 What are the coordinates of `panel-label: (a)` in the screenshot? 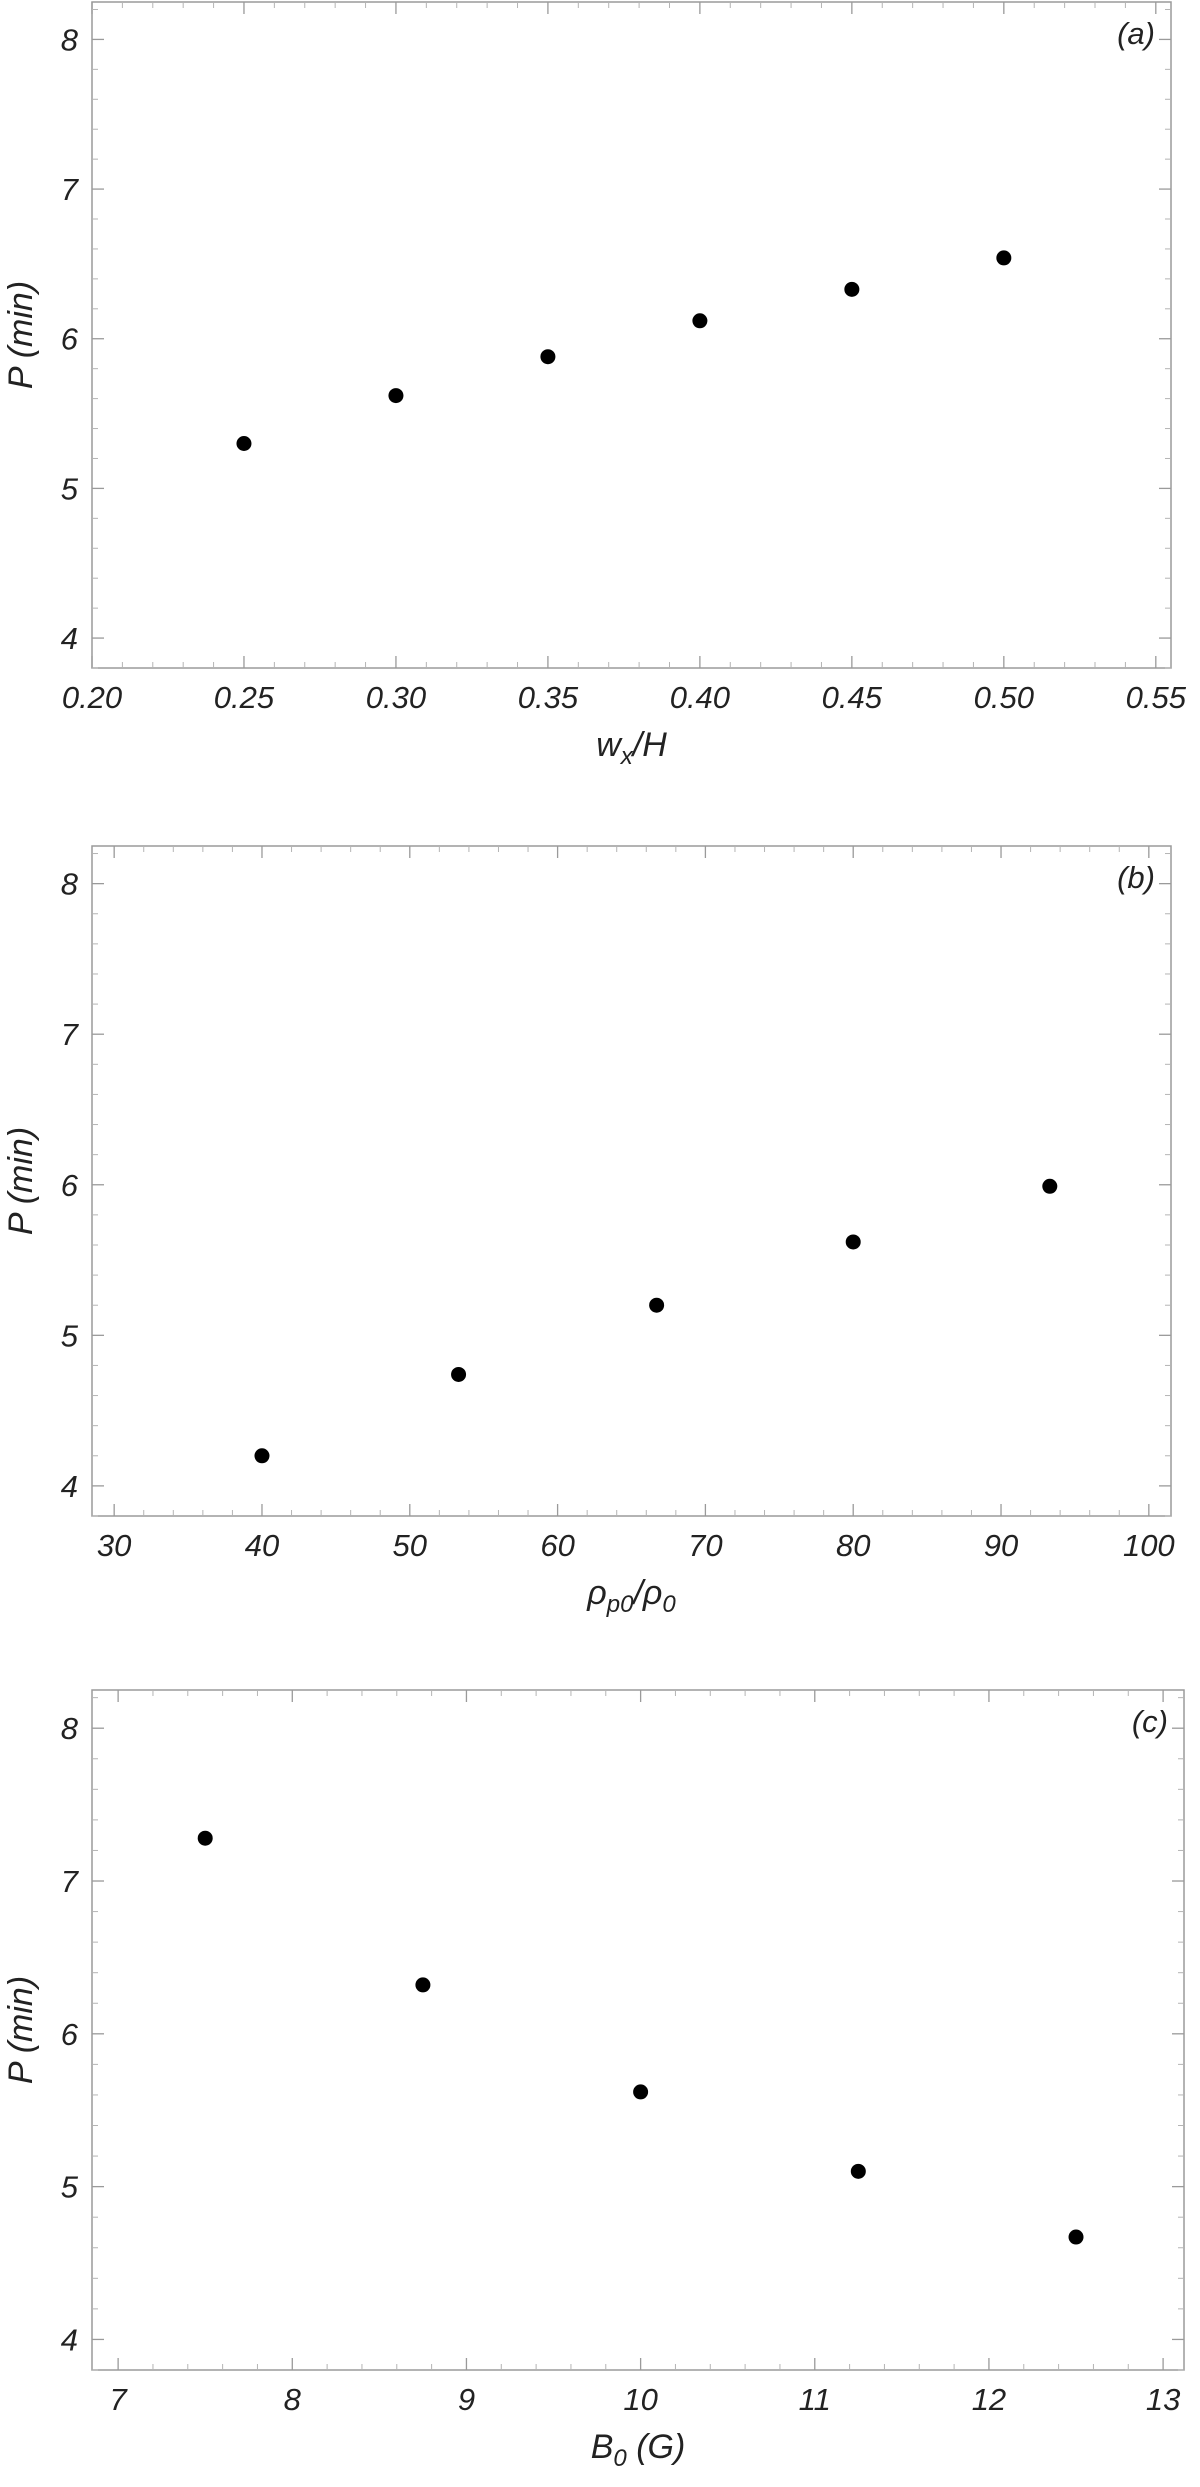 It's located at (1136, 33).